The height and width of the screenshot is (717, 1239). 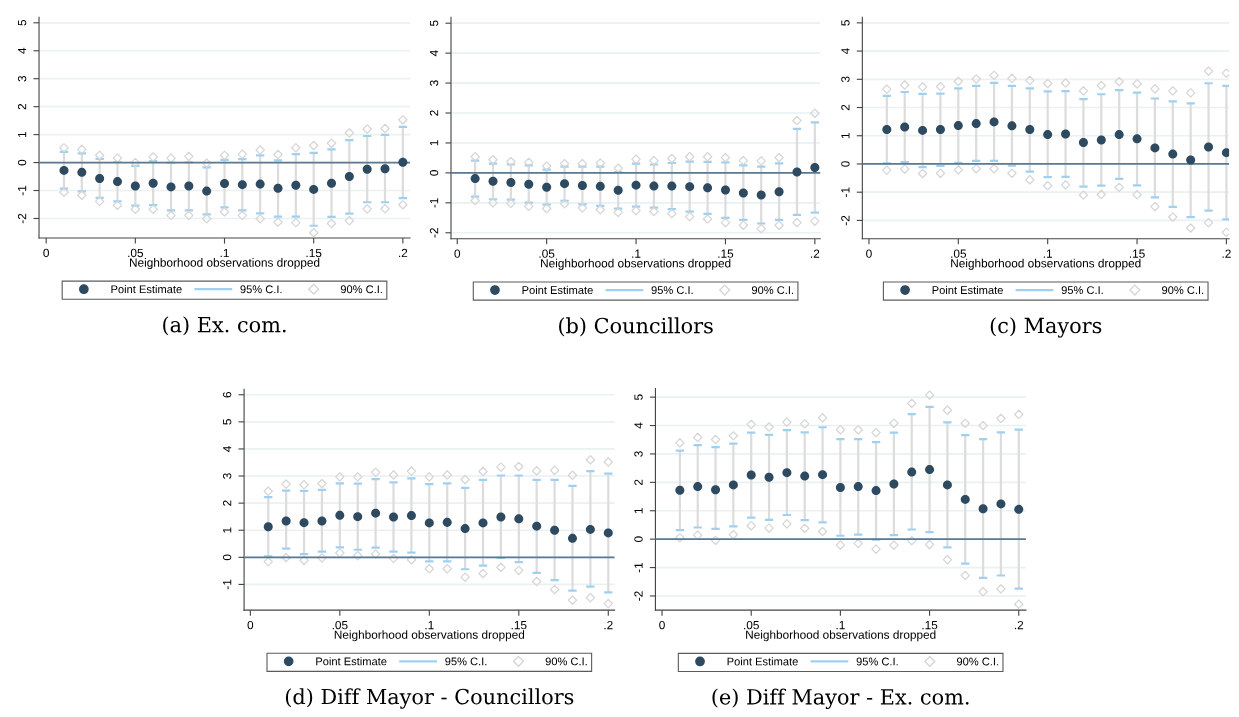 What do you see at coordinates (224, 326) in the screenshot?
I see `text: (a) Ex. com.` at bounding box center [224, 326].